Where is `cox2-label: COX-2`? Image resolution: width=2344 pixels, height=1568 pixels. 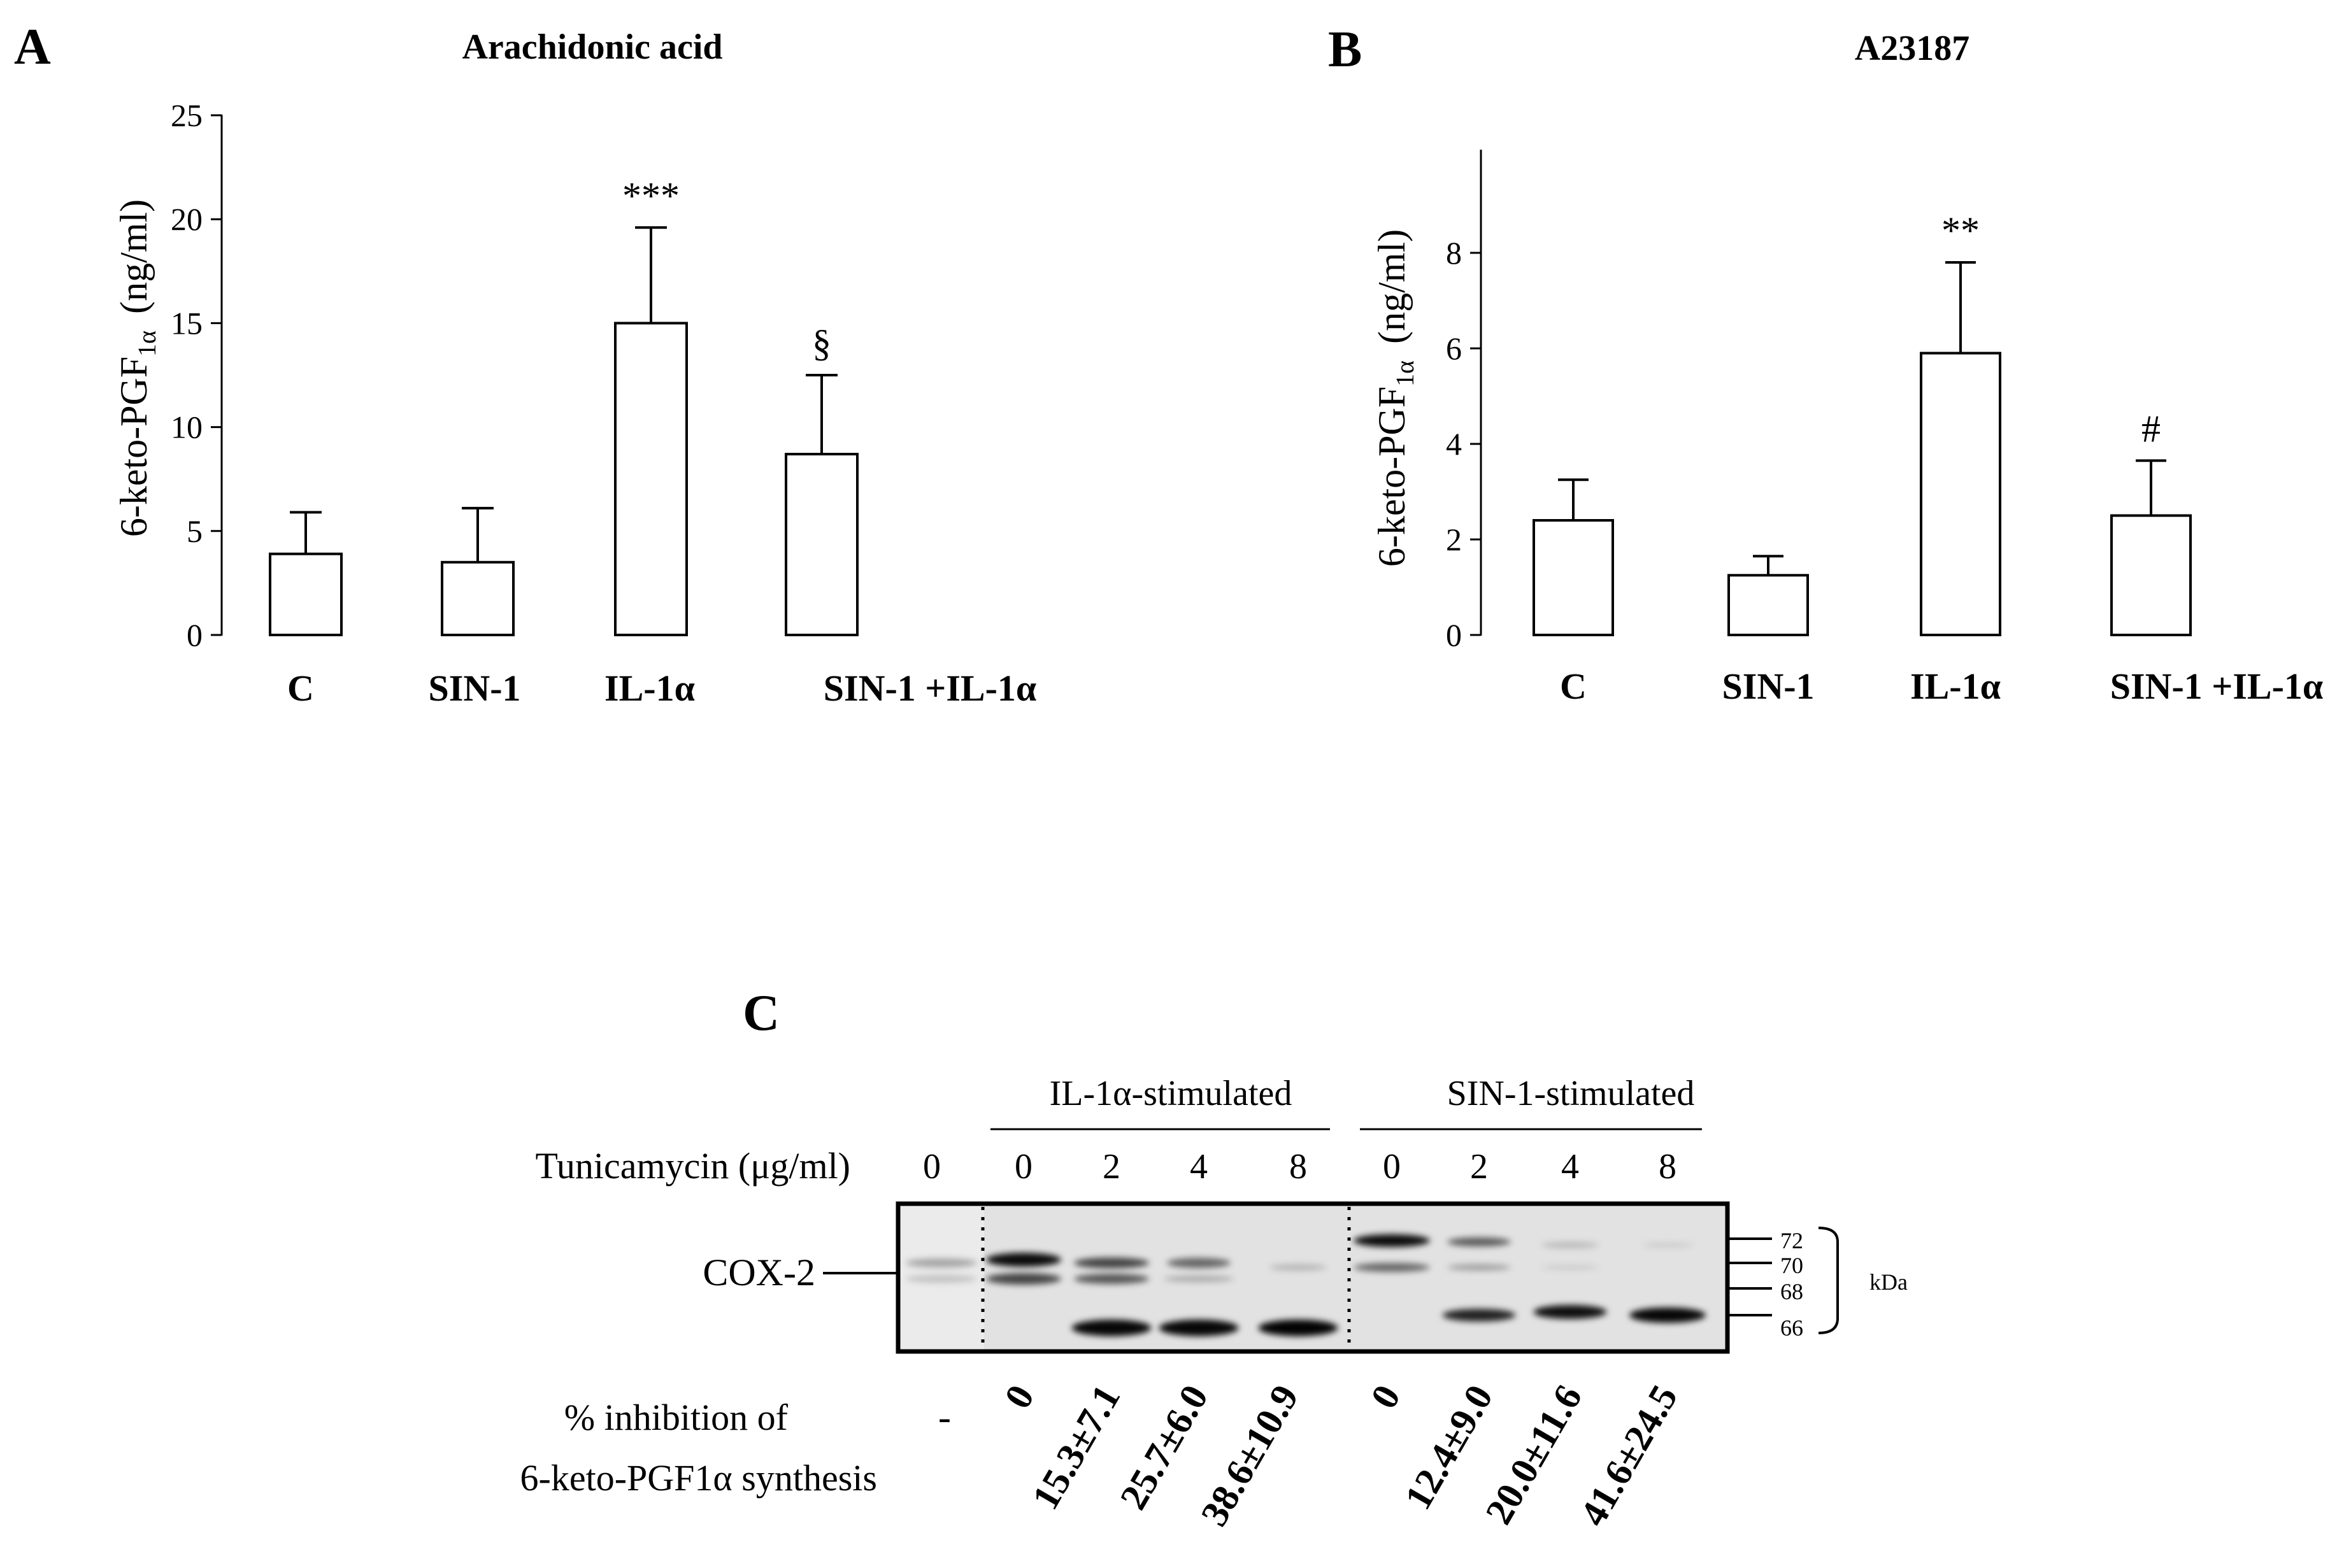
cox2-label: COX-2 is located at coordinates (759, 1272).